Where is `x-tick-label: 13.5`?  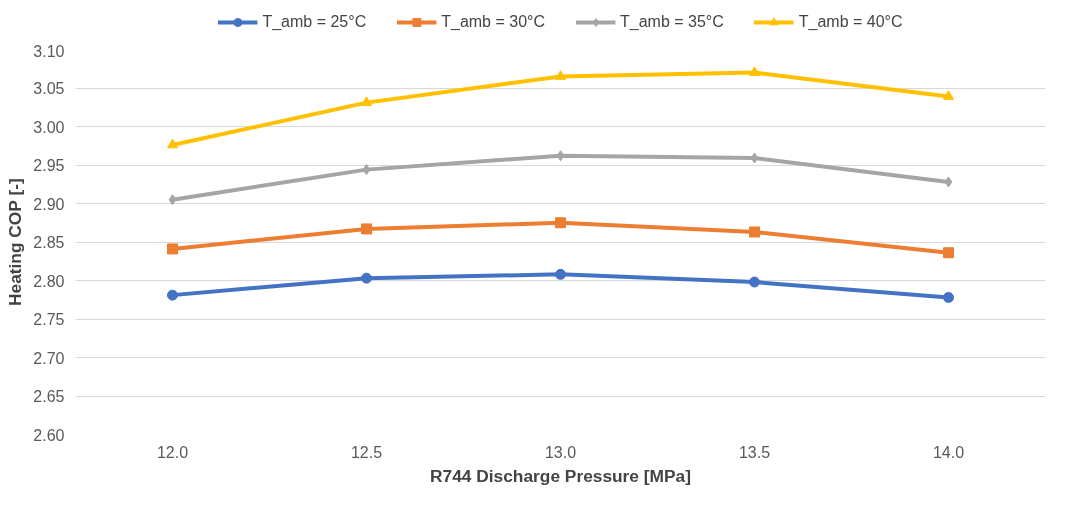
x-tick-label: 13.5 is located at coordinates (754, 452).